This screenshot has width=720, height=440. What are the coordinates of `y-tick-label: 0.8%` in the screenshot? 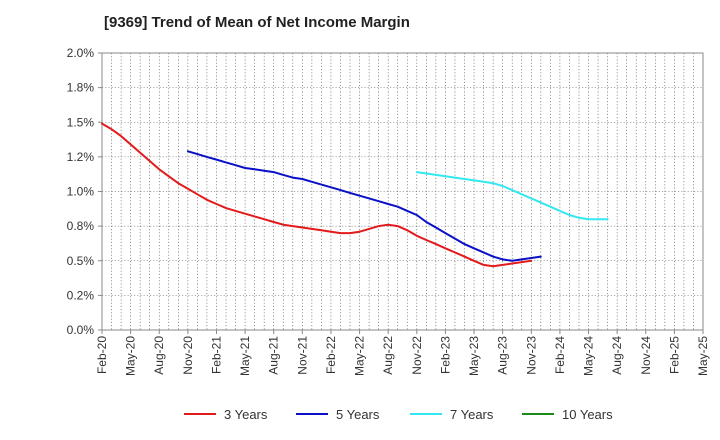 It's located at (81, 226).